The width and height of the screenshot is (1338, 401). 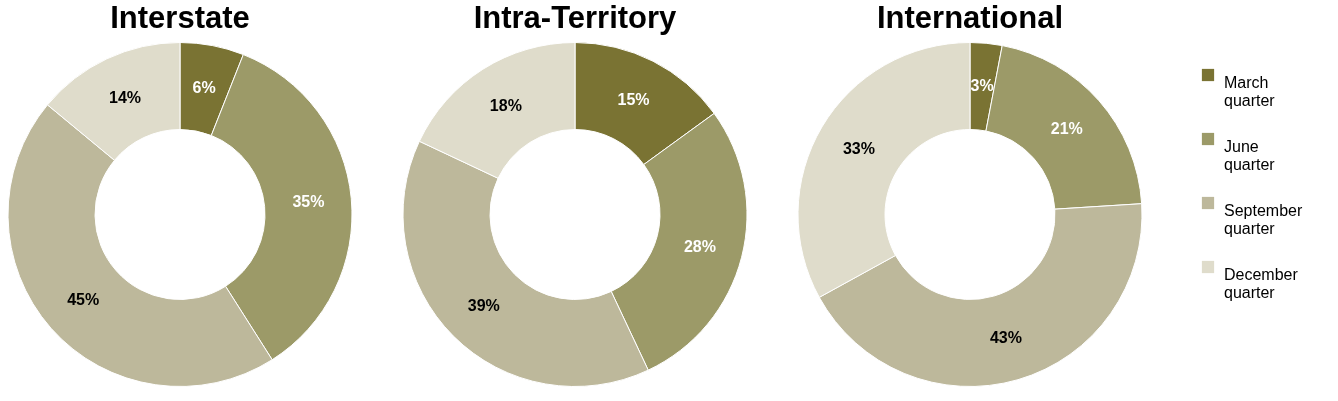 What do you see at coordinates (204, 87) in the screenshot?
I see `data-label: 6%` at bounding box center [204, 87].